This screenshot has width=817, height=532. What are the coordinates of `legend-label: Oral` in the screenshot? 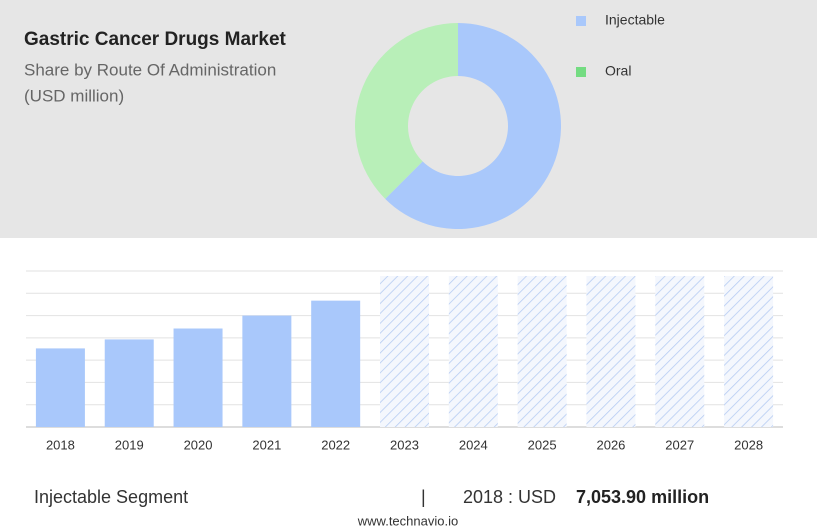 It's located at (618, 71).